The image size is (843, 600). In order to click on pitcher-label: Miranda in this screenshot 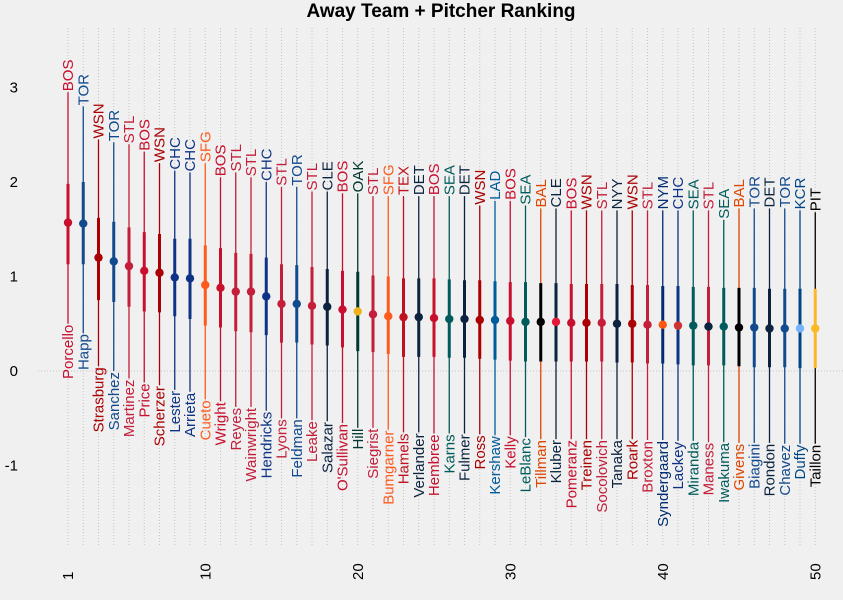, I will do `click(693, 468)`.